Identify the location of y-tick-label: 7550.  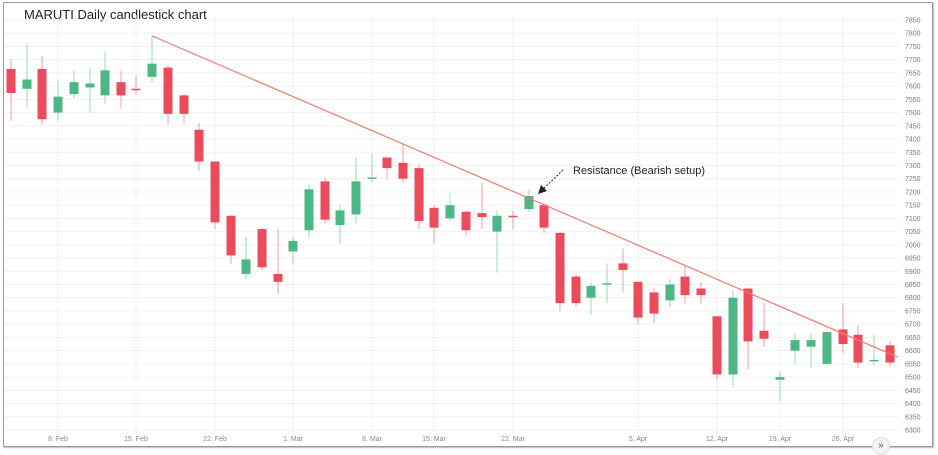
(913, 100).